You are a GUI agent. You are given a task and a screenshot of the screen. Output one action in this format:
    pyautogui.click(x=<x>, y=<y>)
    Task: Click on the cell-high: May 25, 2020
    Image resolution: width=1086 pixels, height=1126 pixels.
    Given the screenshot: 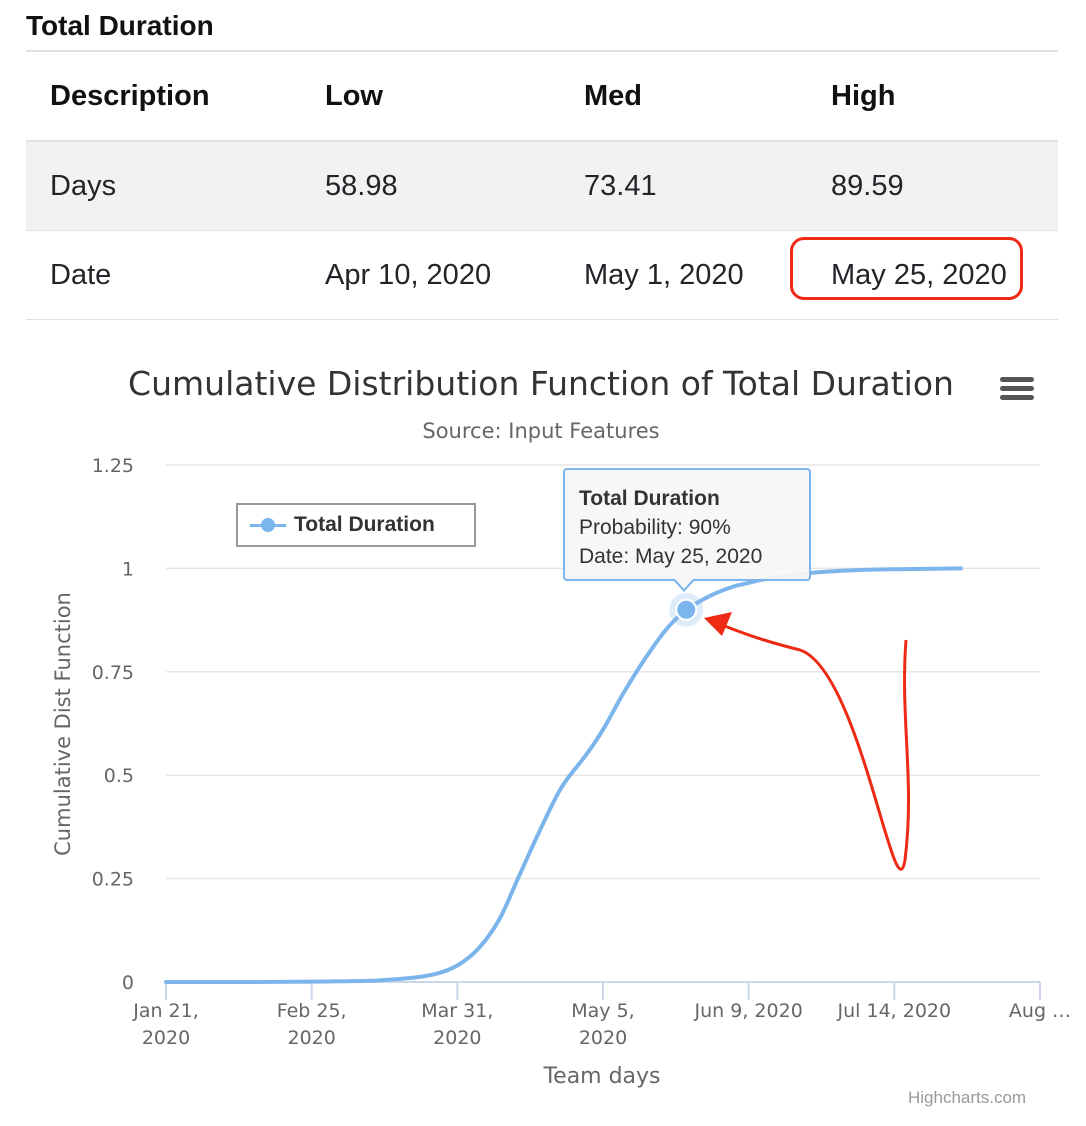 What is the action you would take?
    pyautogui.click(x=932, y=275)
    